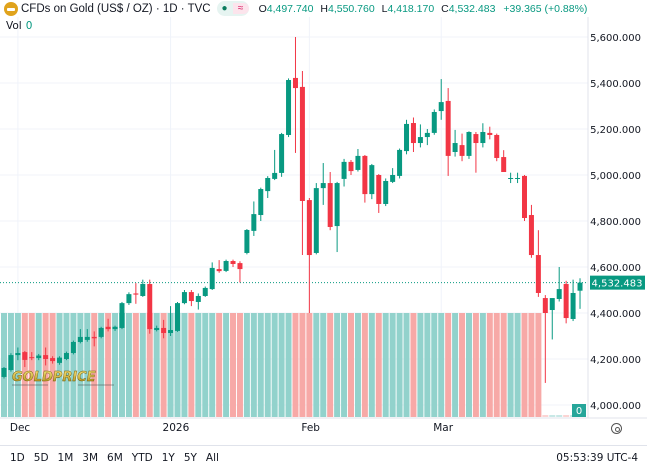 The image size is (647, 472). What do you see at coordinates (142, 458) in the screenshot?
I see `period-ytd: YTD` at bounding box center [142, 458].